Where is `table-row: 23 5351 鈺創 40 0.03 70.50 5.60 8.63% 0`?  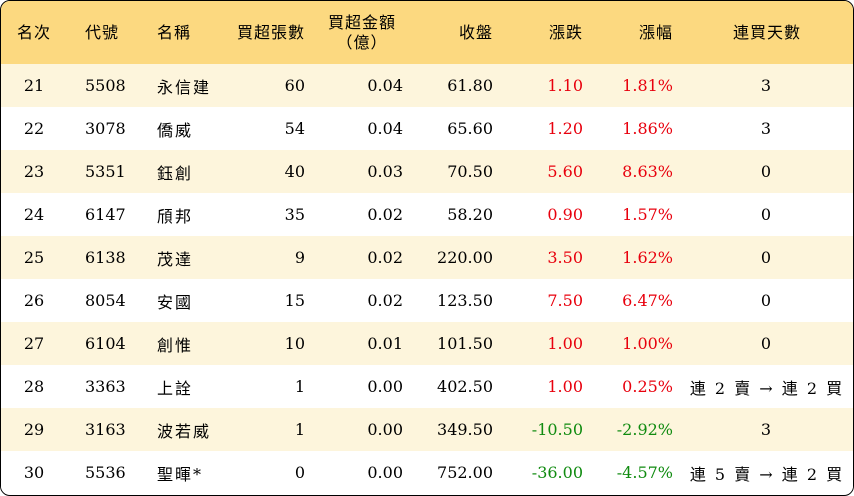
table-row: 23 5351 鈺創 40 0.03 70.50 5.60 8.63% 0 is located at coordinates (427, 171).